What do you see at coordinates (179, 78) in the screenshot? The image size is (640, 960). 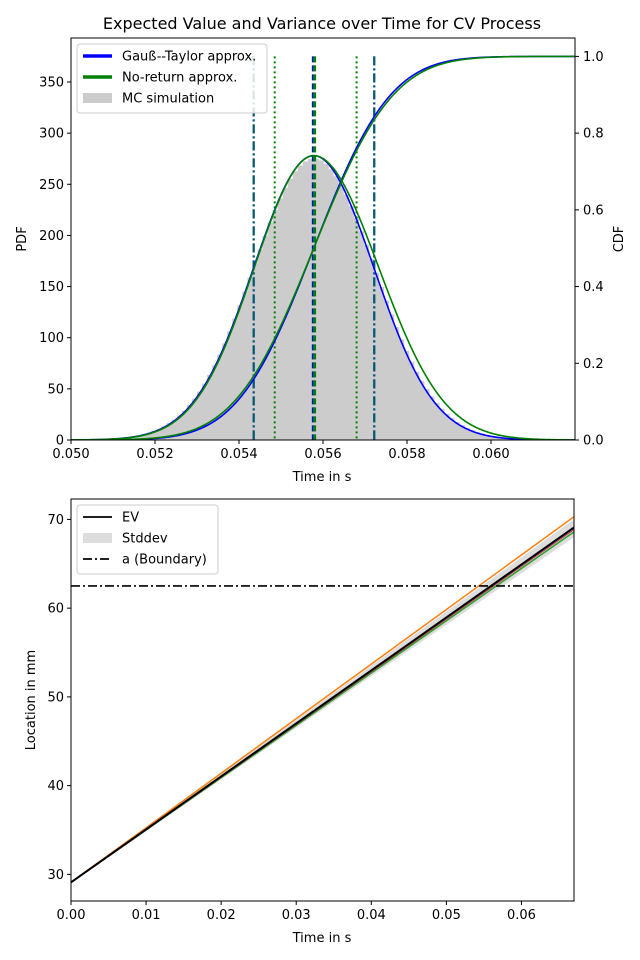 I see `legend-label: No-return approx.` at bounding box center [179, 78].